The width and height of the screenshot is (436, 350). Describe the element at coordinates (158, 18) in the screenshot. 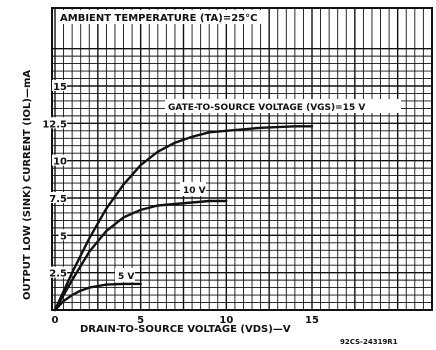

I see `chart-title: AMBIENT TEMPERATURE (TA)=25°C` at that location.